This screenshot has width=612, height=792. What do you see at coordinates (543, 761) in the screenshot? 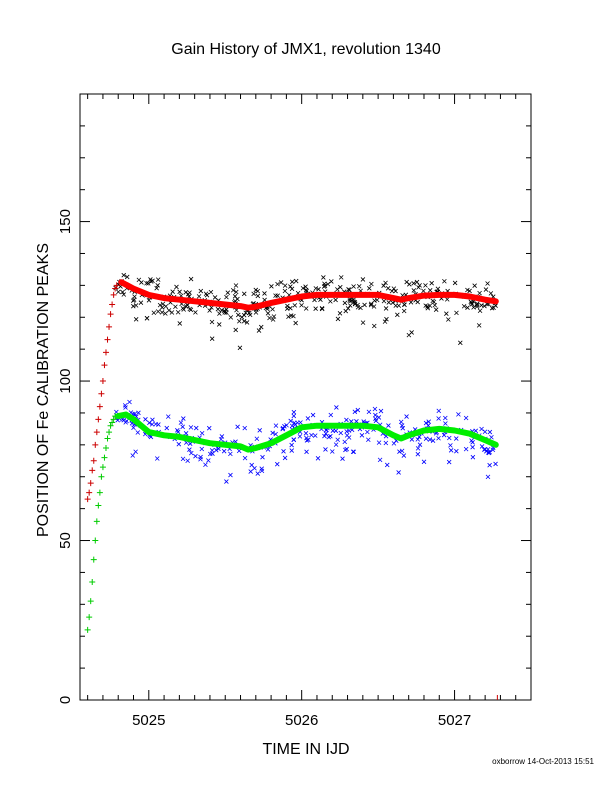
I see `footer-stamp: oxborrow 14-Oct-2013 15:51` at bounding box center [543, 761].